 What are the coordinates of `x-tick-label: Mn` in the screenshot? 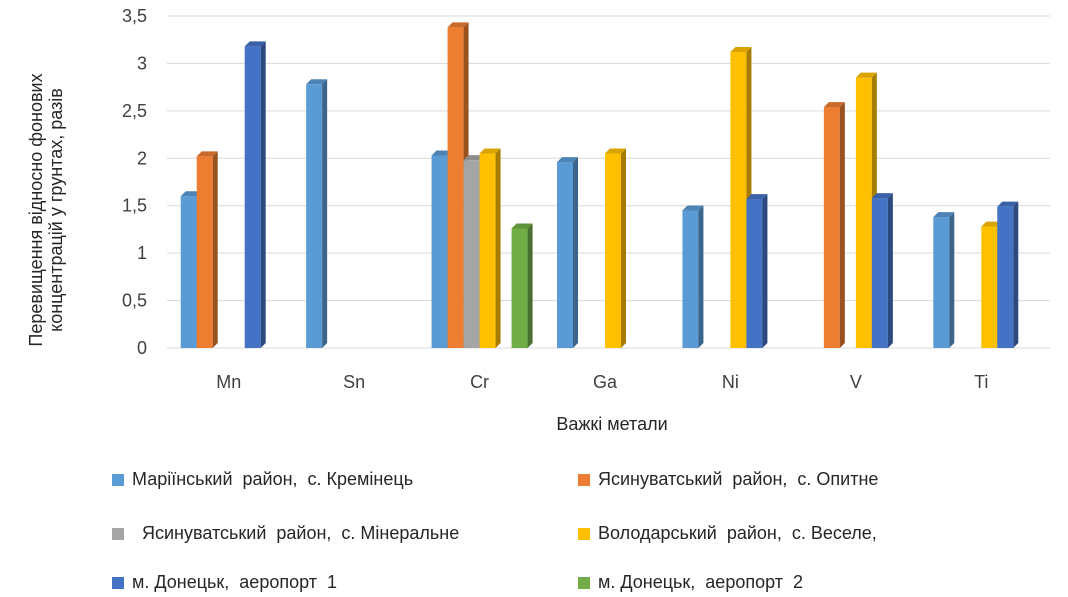 It's located at (228, 382).